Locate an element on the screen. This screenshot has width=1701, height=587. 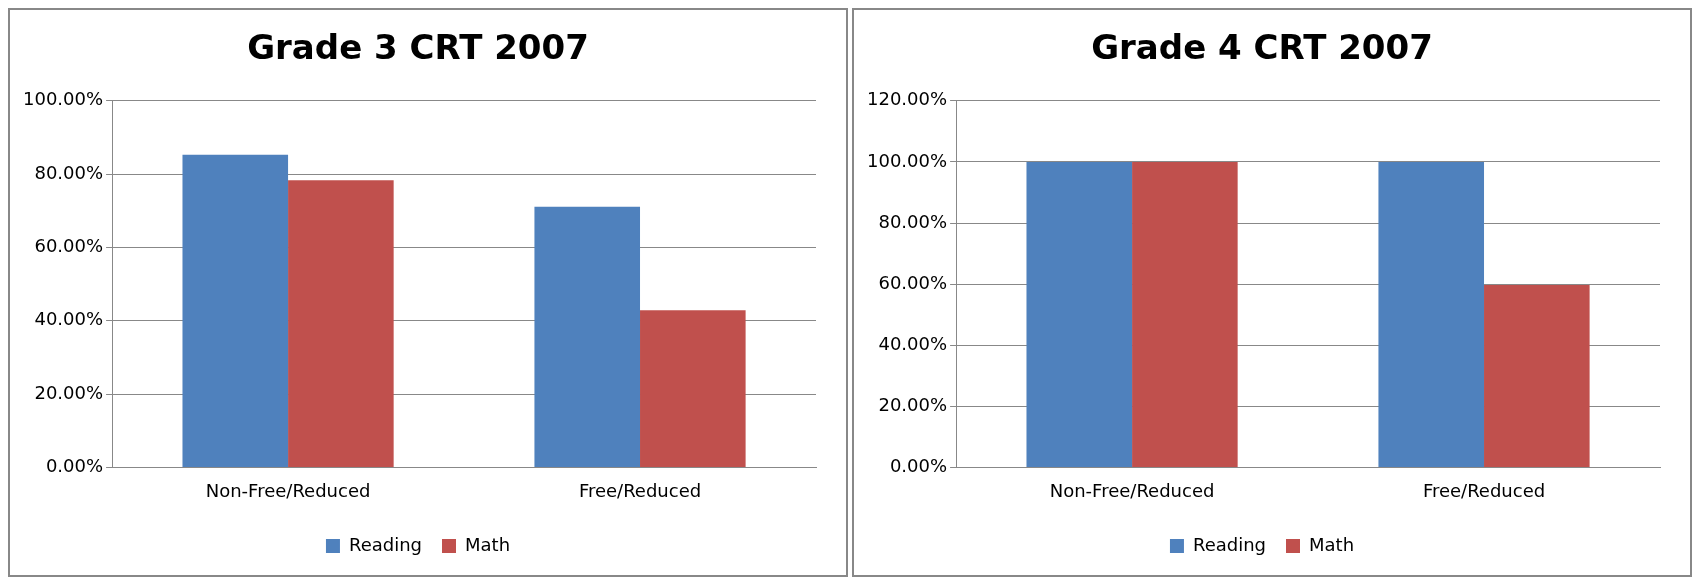
y-tick-label: 120.00% is located at coordinates (907, 99).